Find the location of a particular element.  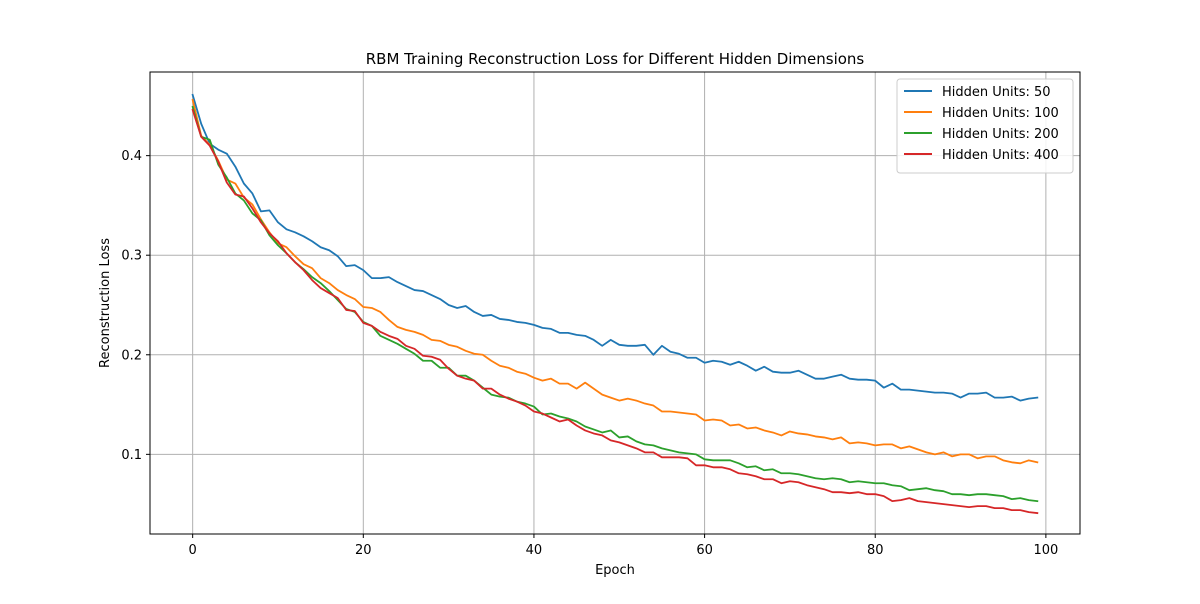

legend-label: Hidden Units: 400 is located at coordinates (1000, 155).